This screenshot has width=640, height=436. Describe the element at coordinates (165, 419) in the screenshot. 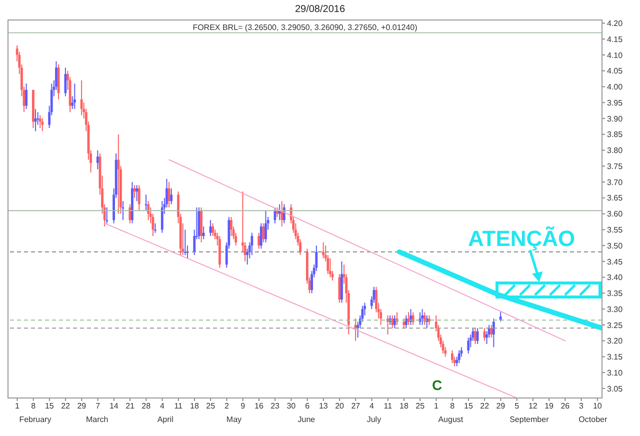

I see `text: April` at that location.